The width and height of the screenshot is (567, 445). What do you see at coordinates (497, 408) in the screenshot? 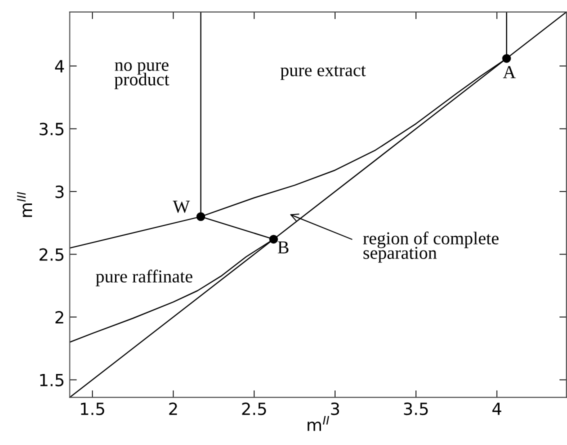
I see `x-tick-label: 4` at bounding box center [497, 408].